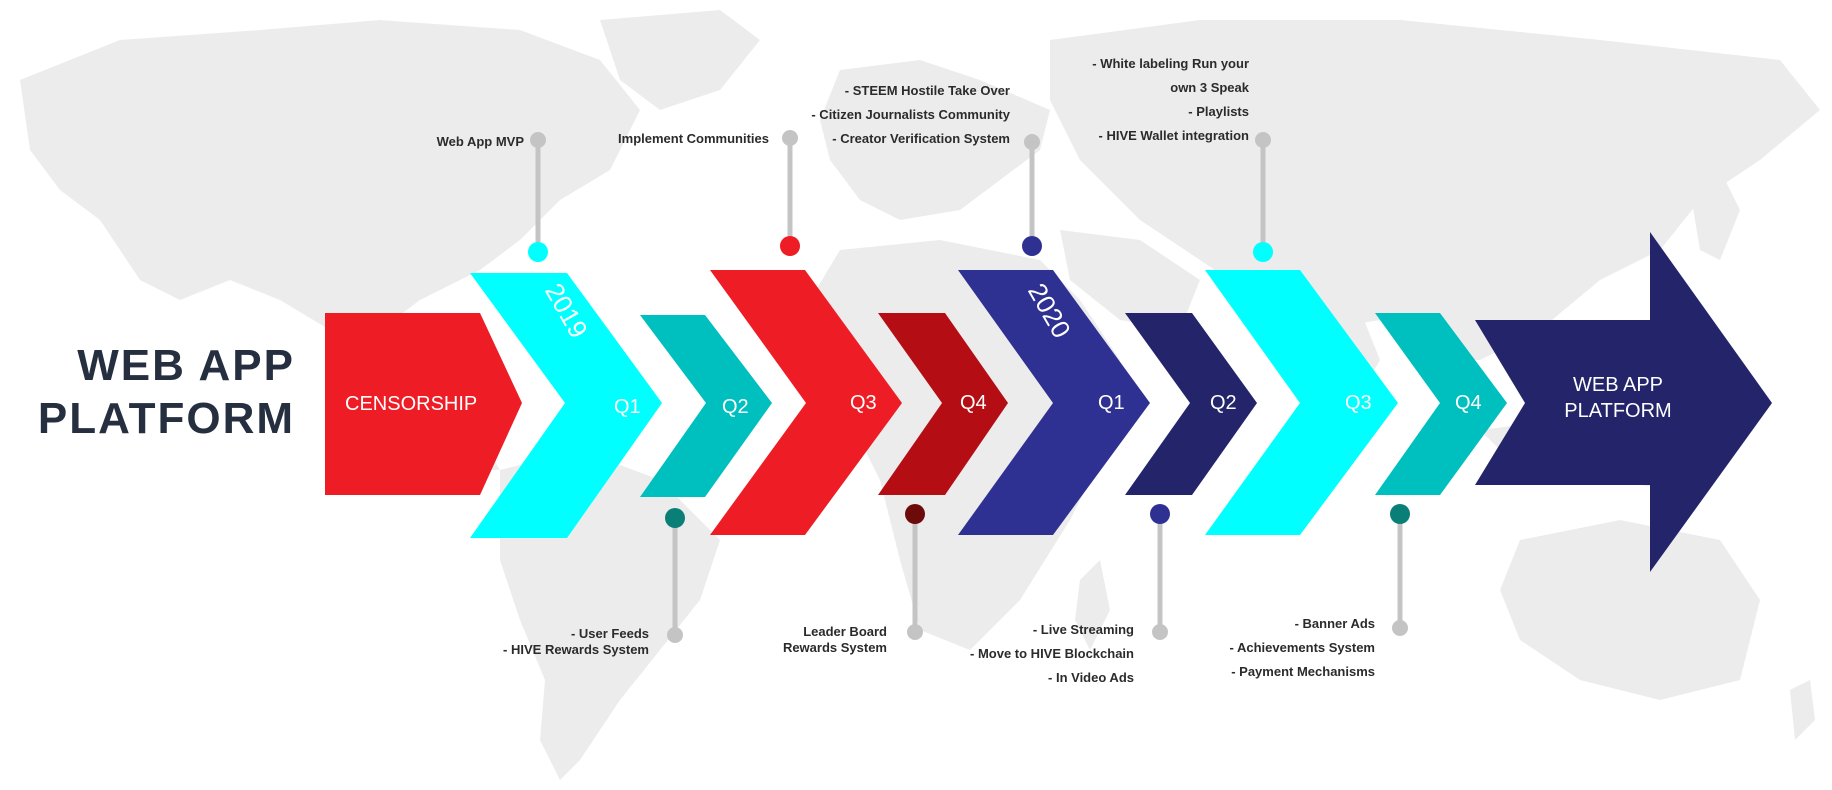 The image size is (1832, 790). I want to click on end-arrow-label-line1: WEB APP, so click(1618, 385).